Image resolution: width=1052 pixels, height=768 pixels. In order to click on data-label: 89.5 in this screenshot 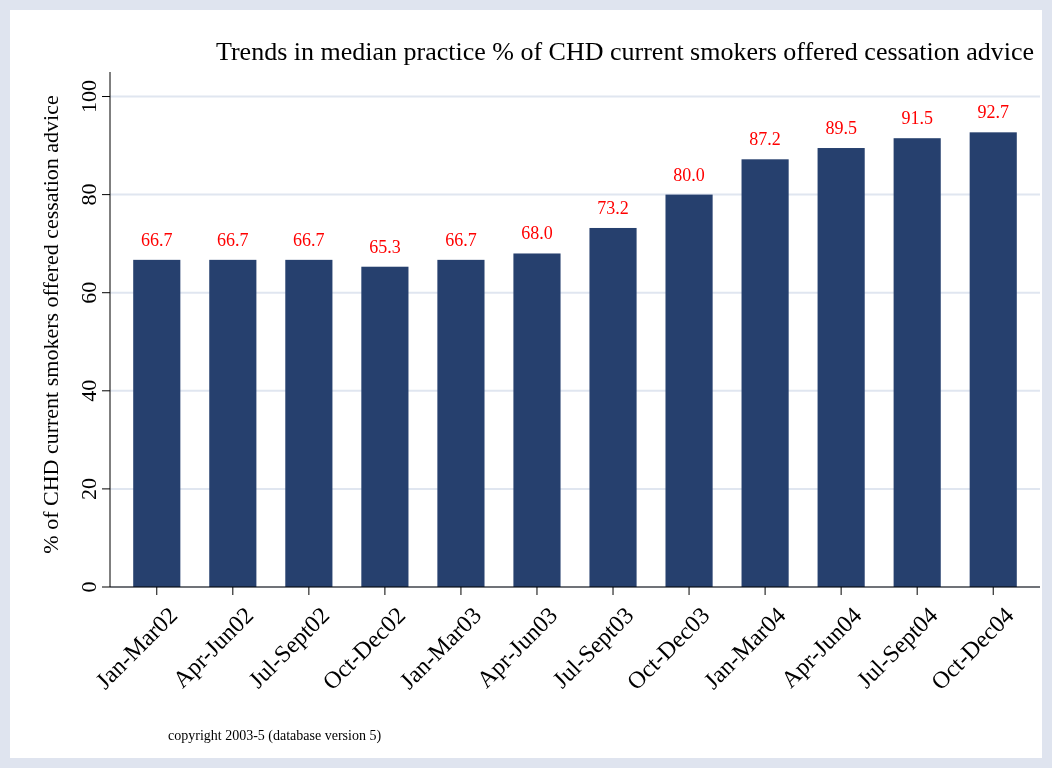, I will do `click(841, 128)`.